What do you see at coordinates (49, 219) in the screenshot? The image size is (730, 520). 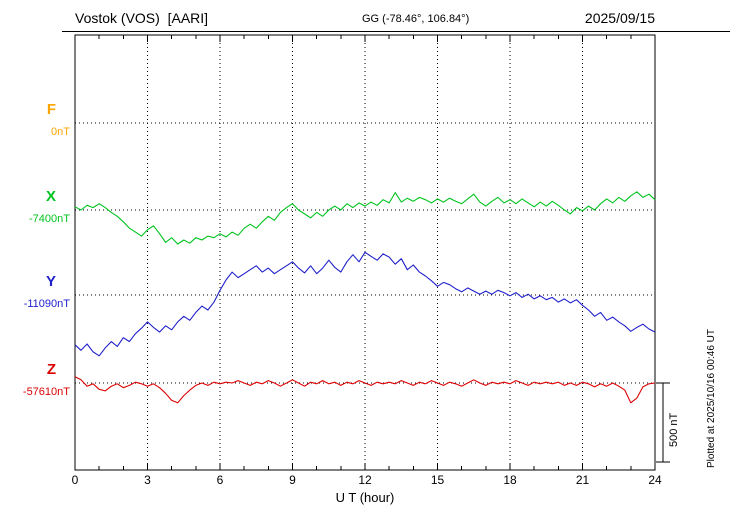 I see `series-baseline-value-X: -7400nT` at bounding box center [49, 219].